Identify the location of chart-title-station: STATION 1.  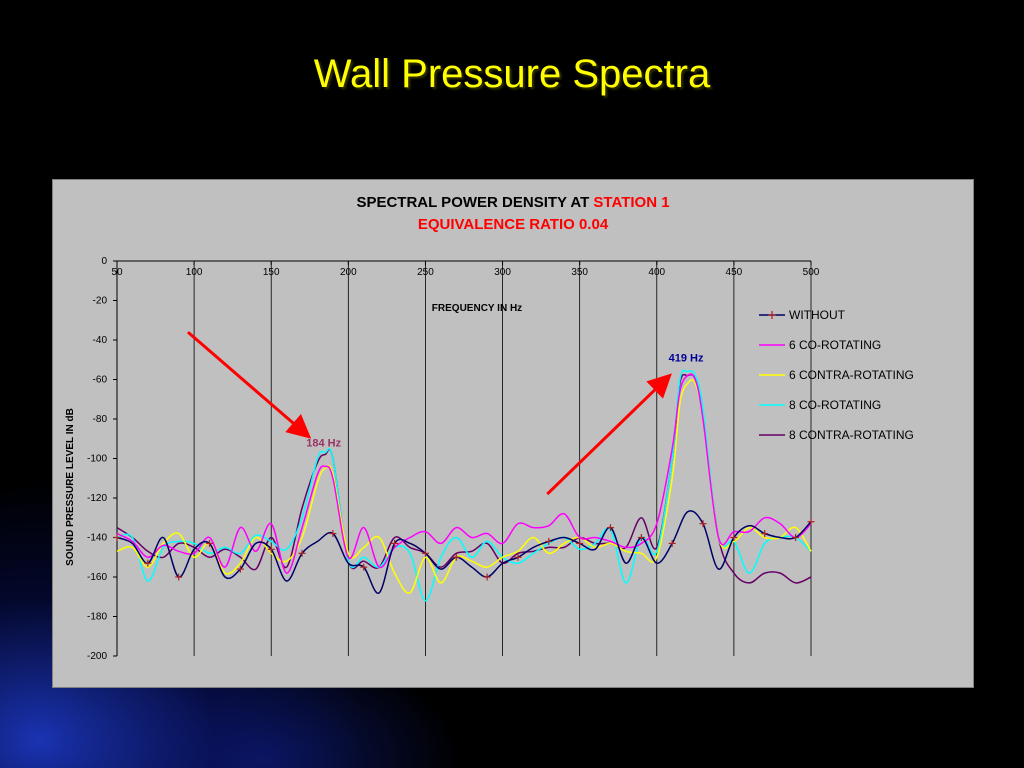
(631, 202).